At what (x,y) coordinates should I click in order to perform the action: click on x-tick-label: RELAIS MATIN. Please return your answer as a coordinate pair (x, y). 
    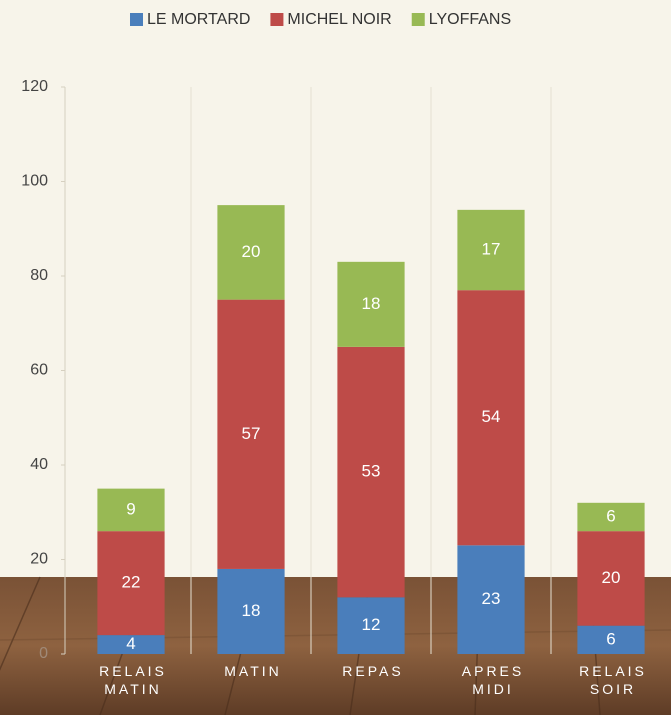
    Looking at the image, I should click on (133, 680).